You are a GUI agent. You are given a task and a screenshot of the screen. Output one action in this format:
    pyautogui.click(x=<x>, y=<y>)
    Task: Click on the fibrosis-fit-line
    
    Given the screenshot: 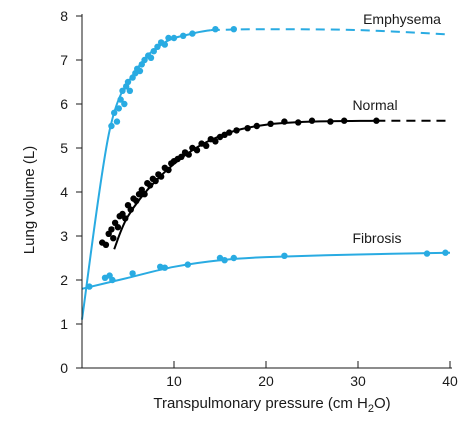 What is the action you would take?
    pyautogui.click(x=266, y=270)
    